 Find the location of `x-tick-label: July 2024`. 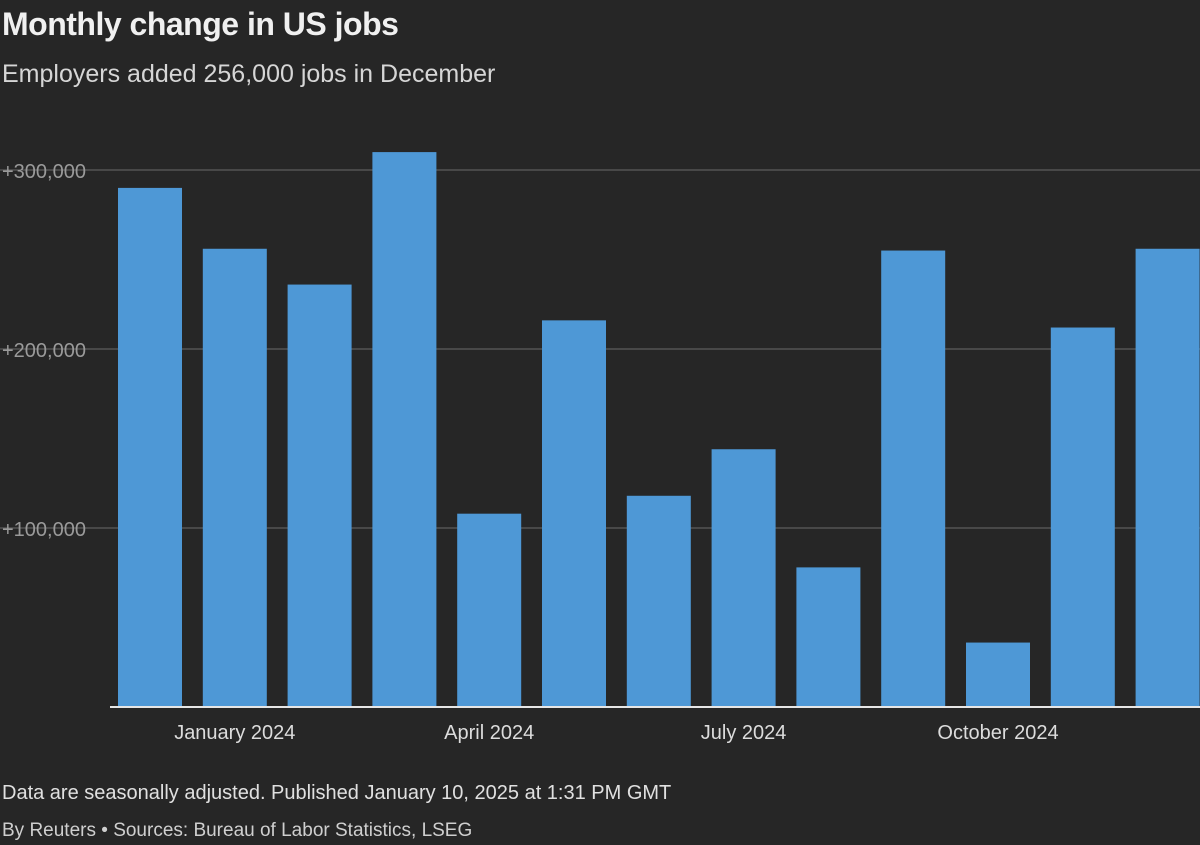

x-tick-label: July 2024 is located at coordinates (744, 733).